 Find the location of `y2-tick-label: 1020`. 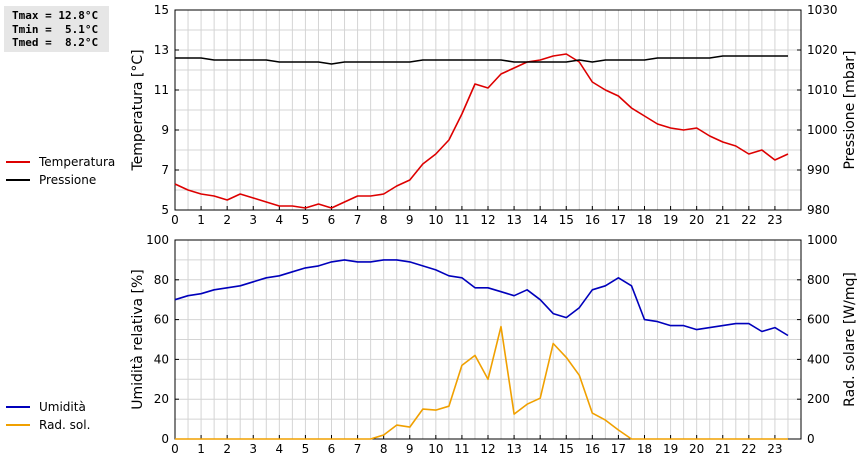

y2-tick-label: 1020 is located at coordinates (822, 50).